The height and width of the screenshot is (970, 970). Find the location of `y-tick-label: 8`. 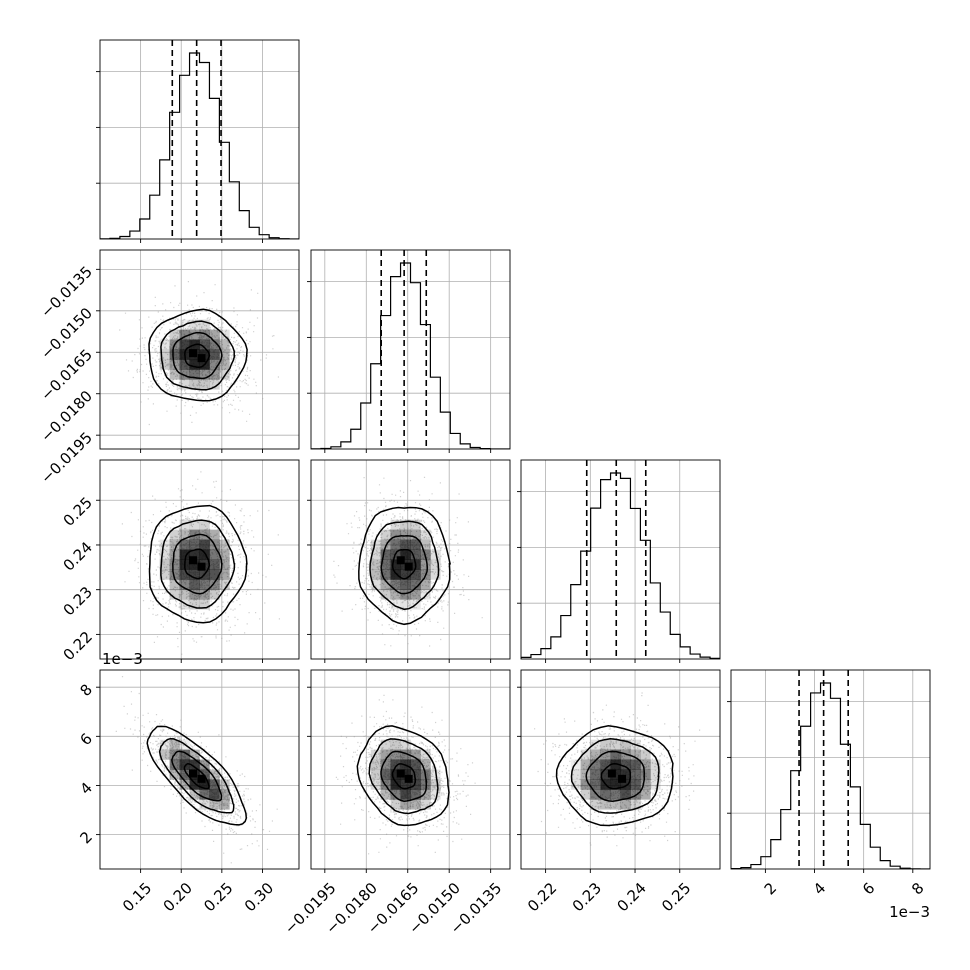

y-tick-label: 8 is located at coordinates (86, 689).